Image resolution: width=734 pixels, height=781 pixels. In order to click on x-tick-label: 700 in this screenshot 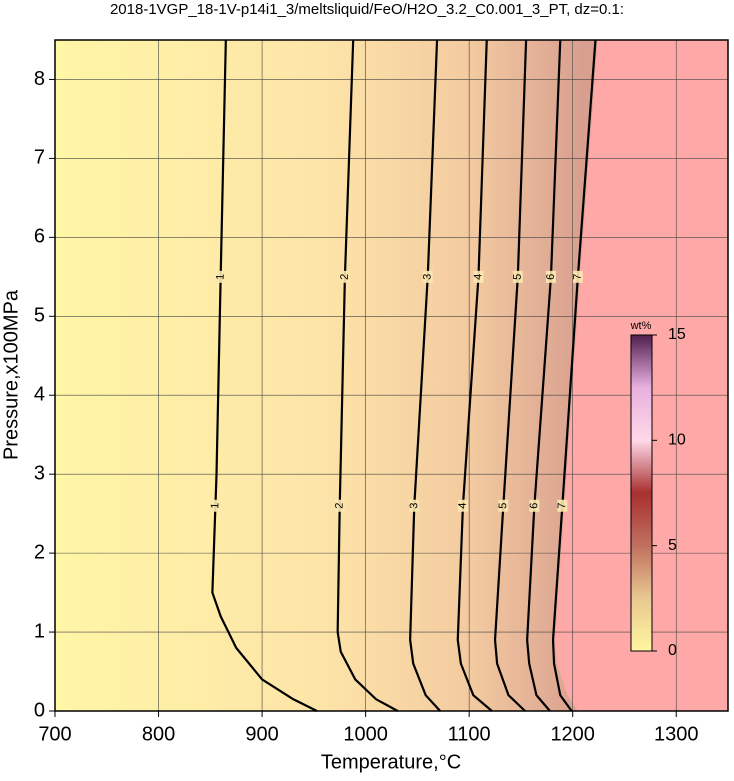, I will do `click(54, 734)`.